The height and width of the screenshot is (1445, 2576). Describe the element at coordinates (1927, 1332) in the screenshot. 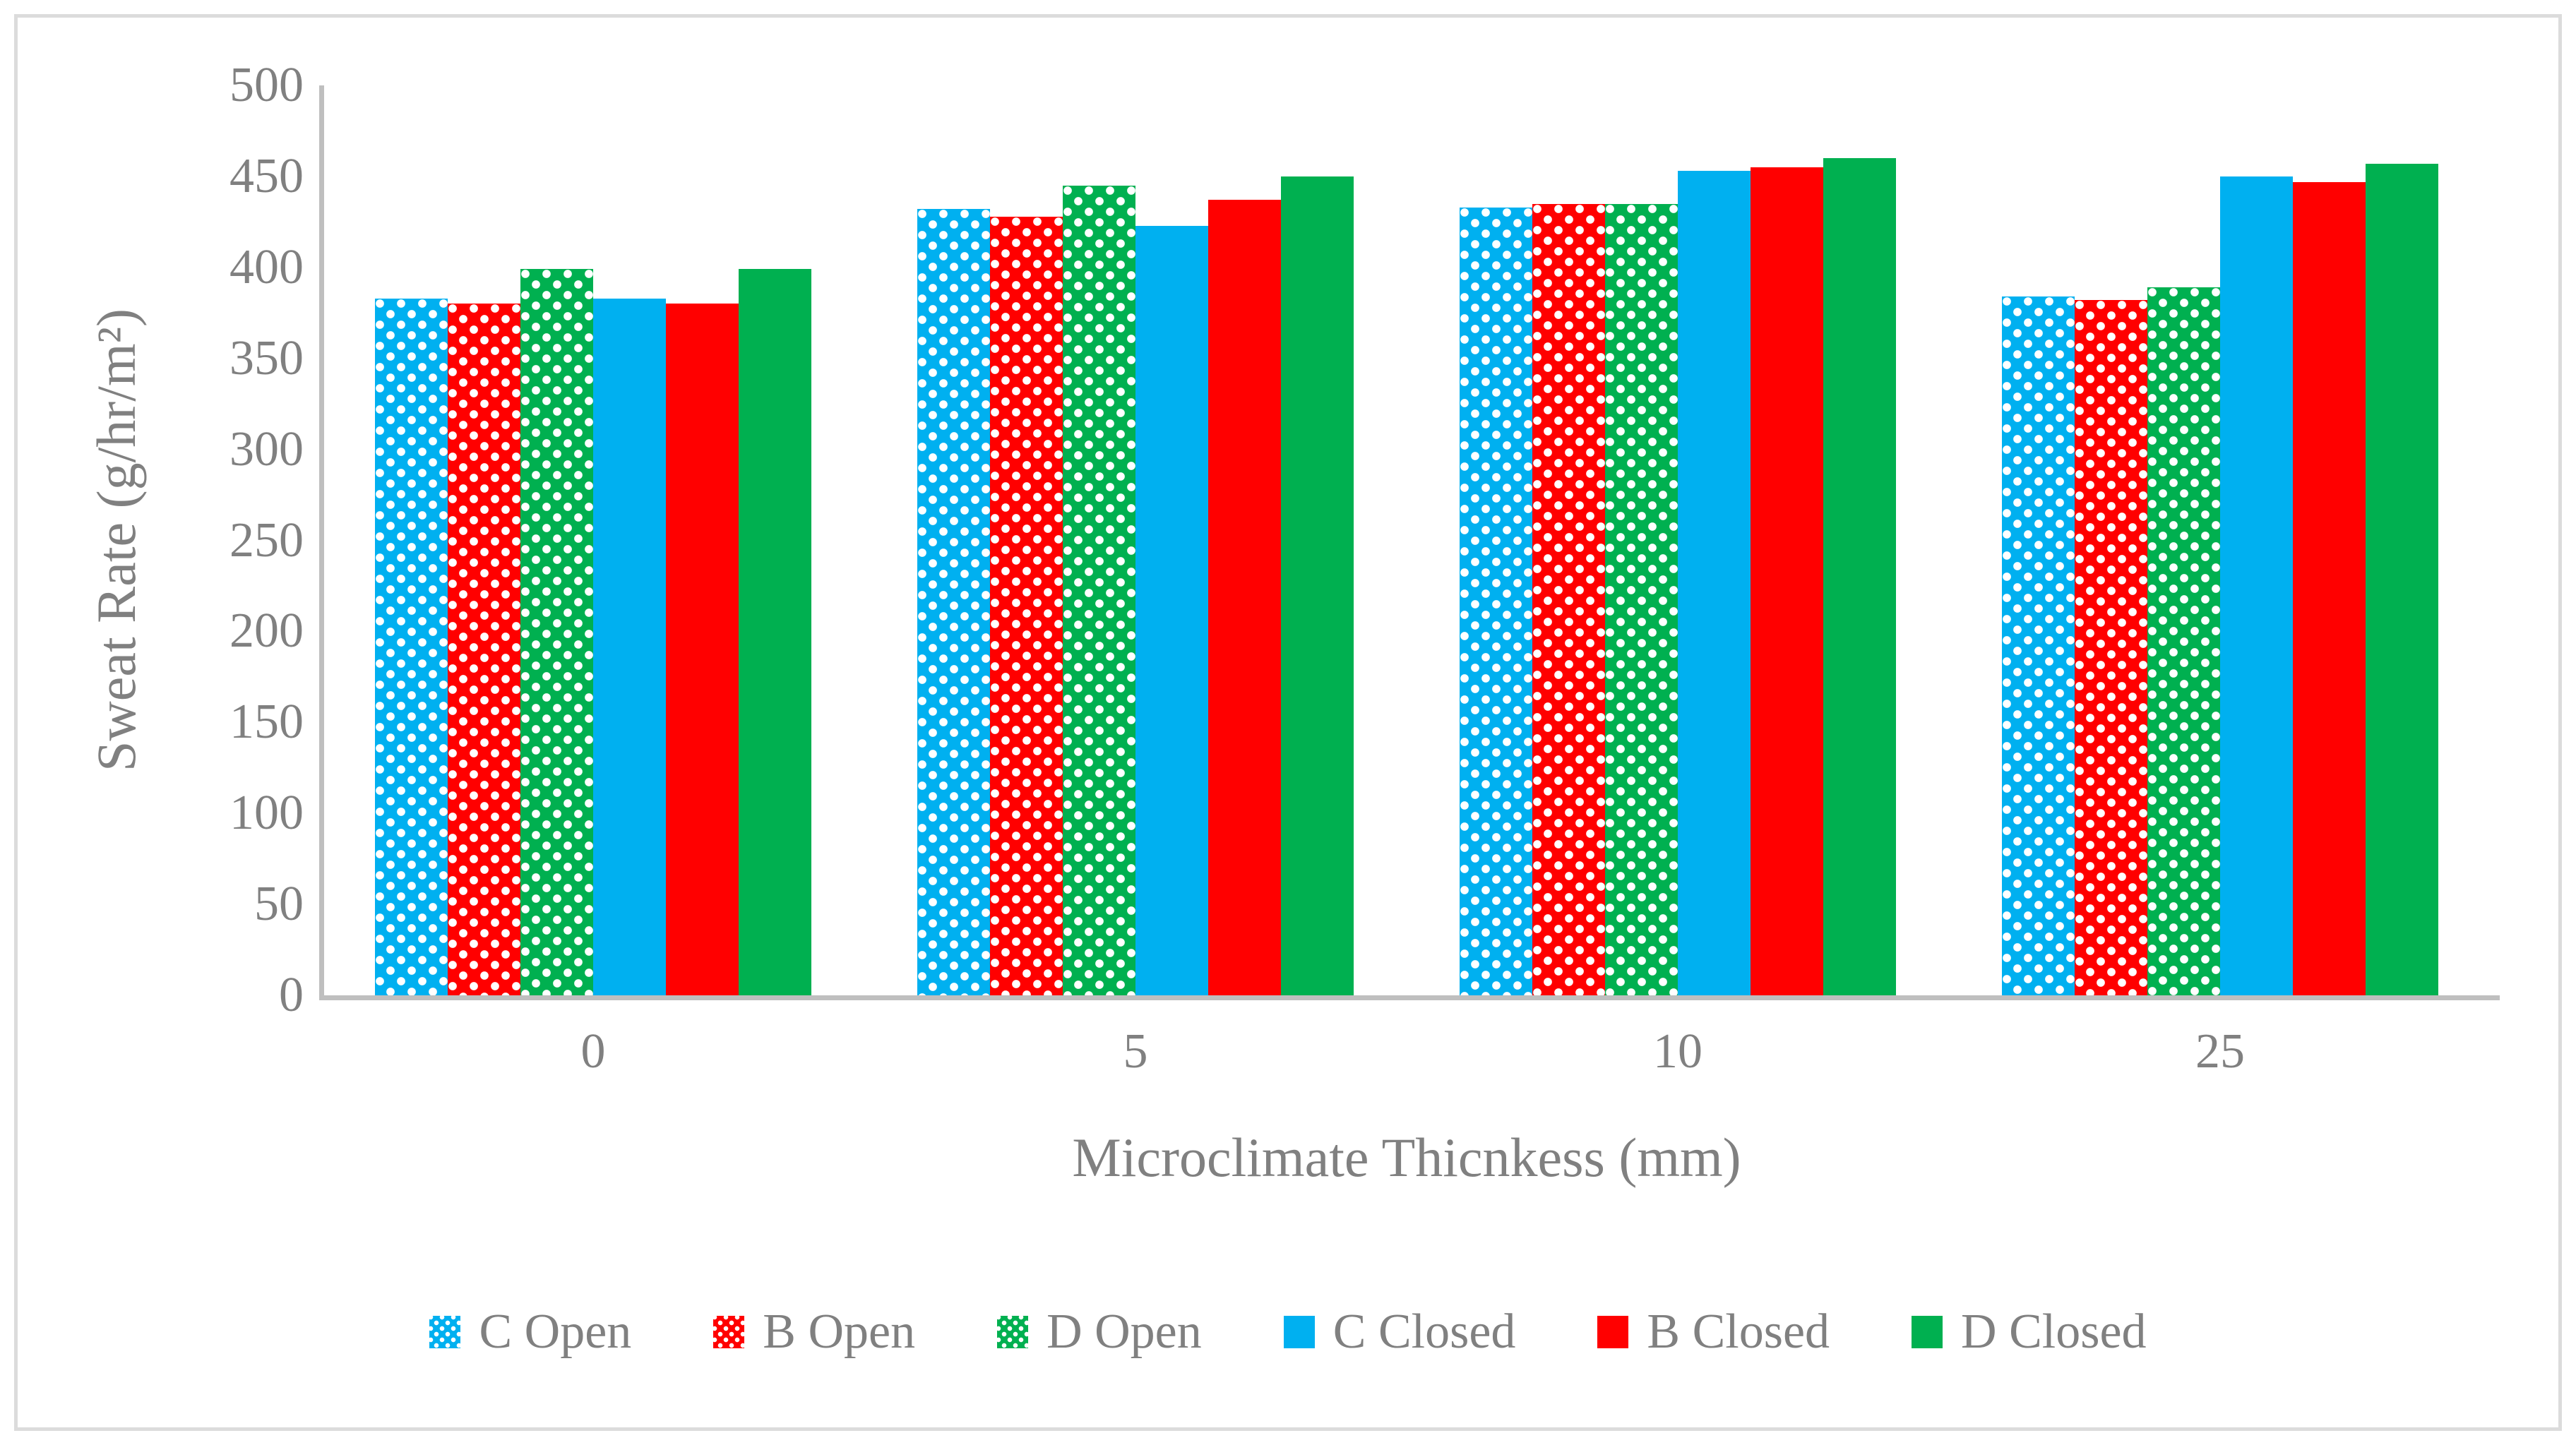

I see `legend-swatch-d-closed` at that location.